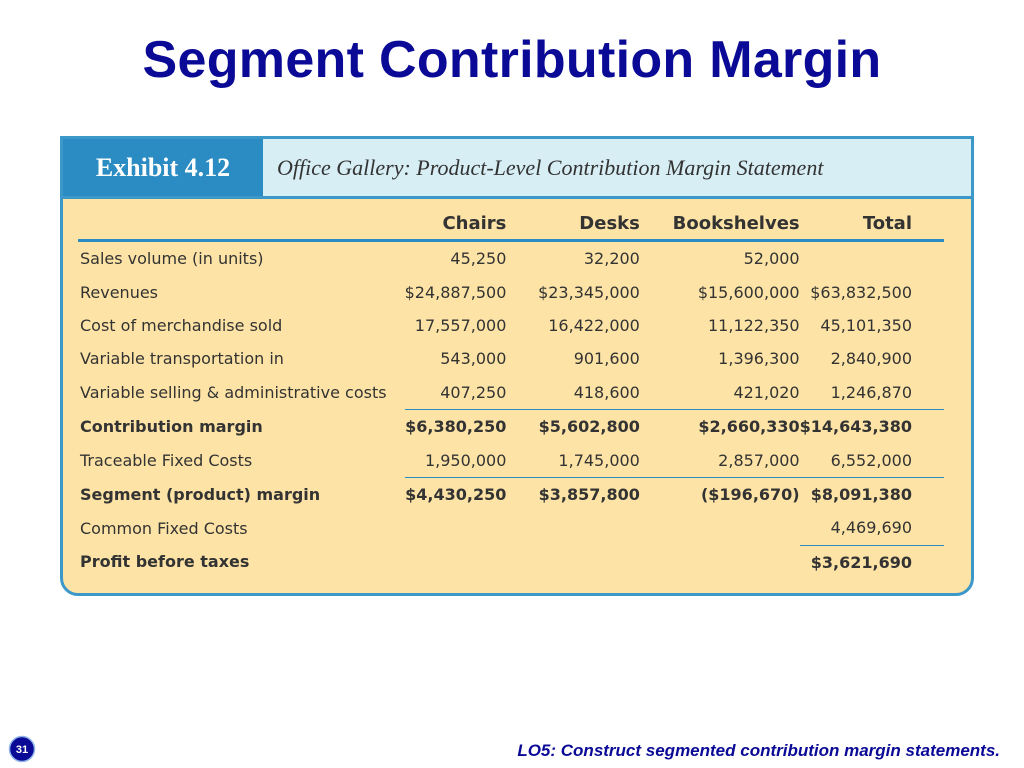  I want to click on cell-bookshelves: 1,396,300, so click(759, 359).